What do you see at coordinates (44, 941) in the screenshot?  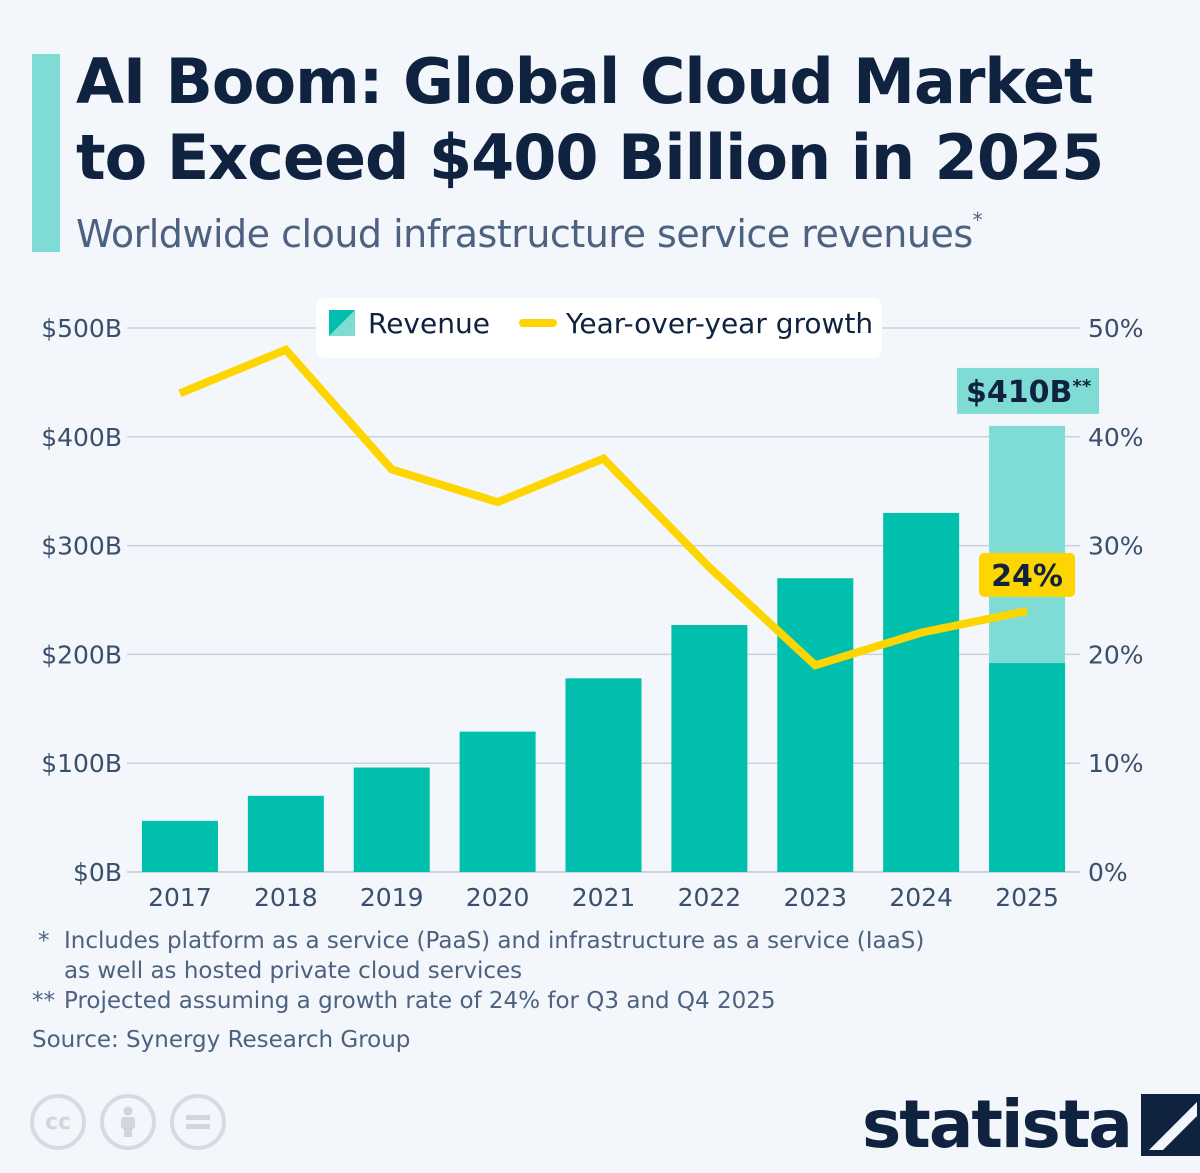 I see `footnote-1-mark: *` at bounding box center [44, 941].